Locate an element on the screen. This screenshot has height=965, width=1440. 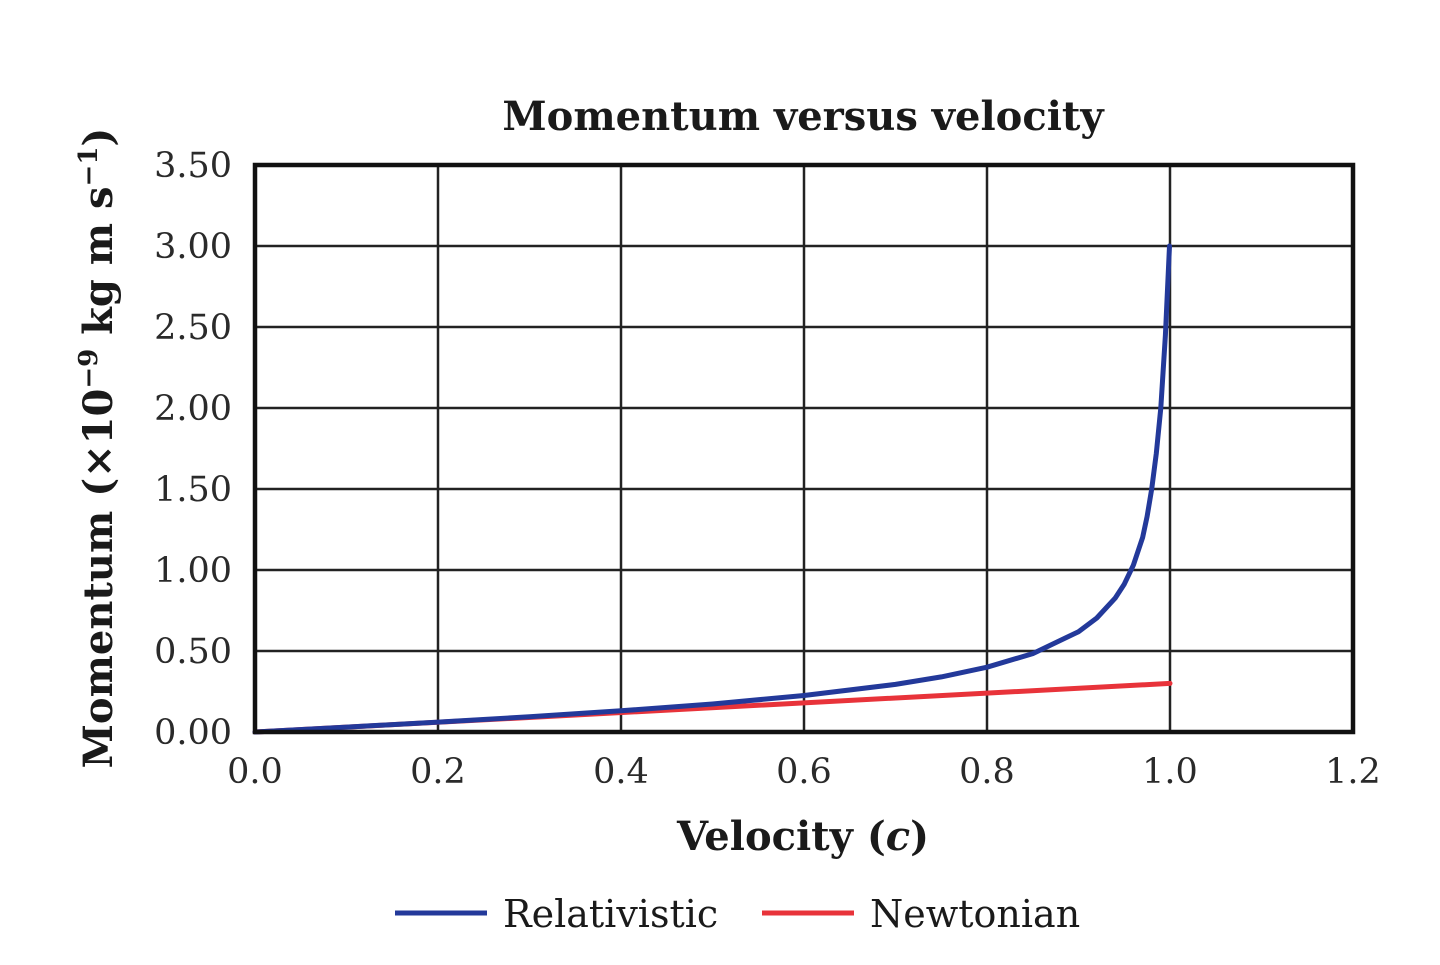
x-tick-labels: 0.0 0.2 0.4 0.6 0.8 1.0 1.2 is located at coordinates (804, 772).